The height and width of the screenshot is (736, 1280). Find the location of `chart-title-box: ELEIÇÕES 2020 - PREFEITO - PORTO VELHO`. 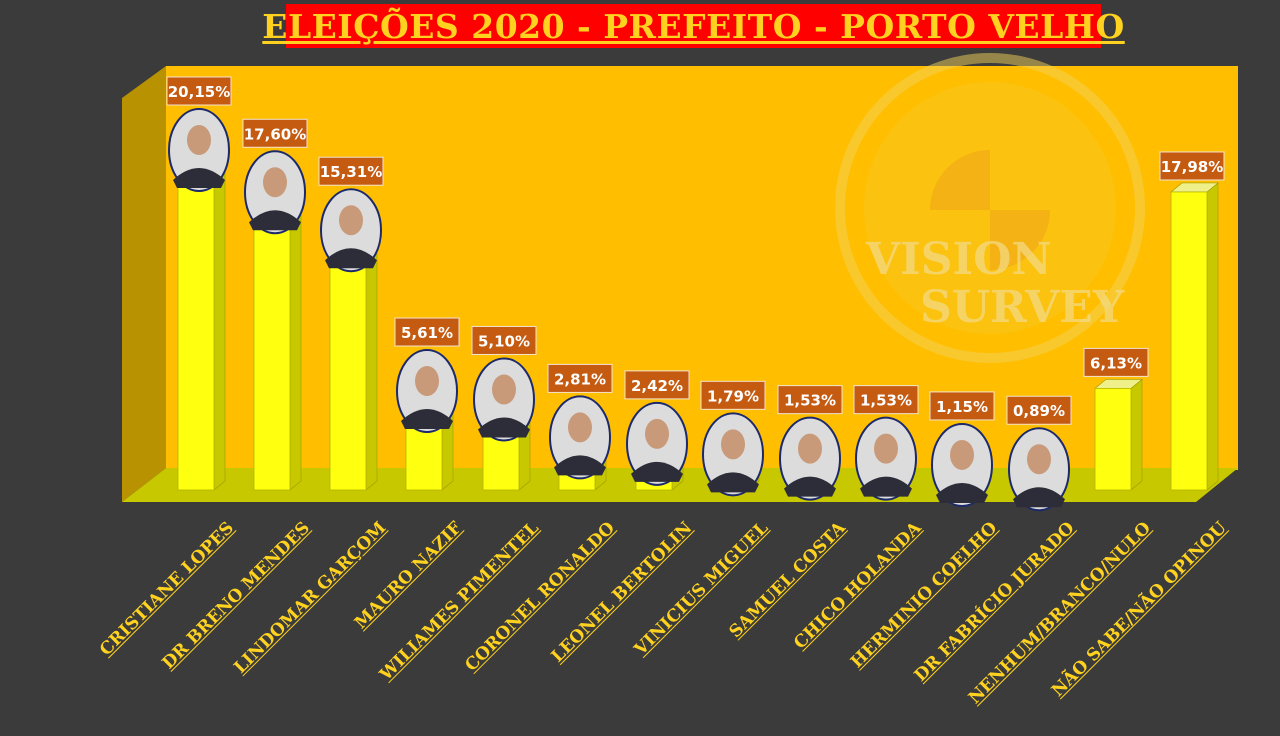

chart-title-box: ELEIÇÕES 2020 - PREFEITO - PORTO VELHO is located at coordinates (693, 26).